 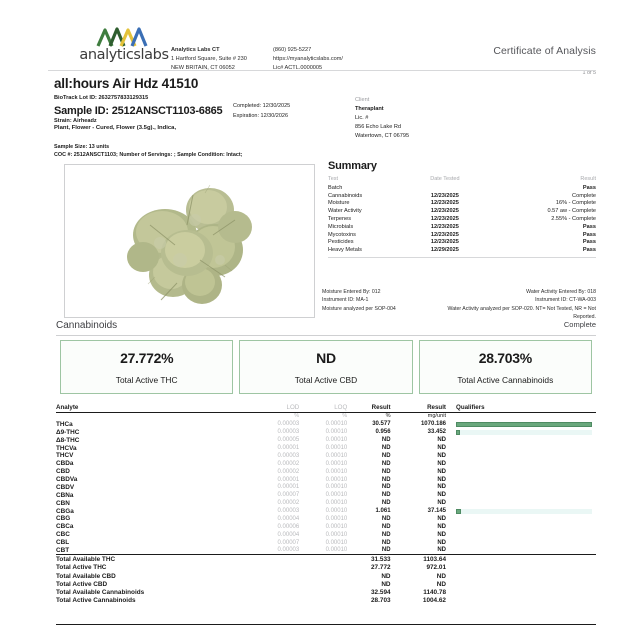 I want to click on summary-date-tested: 12/29/2025, so click(x=444, y=250).